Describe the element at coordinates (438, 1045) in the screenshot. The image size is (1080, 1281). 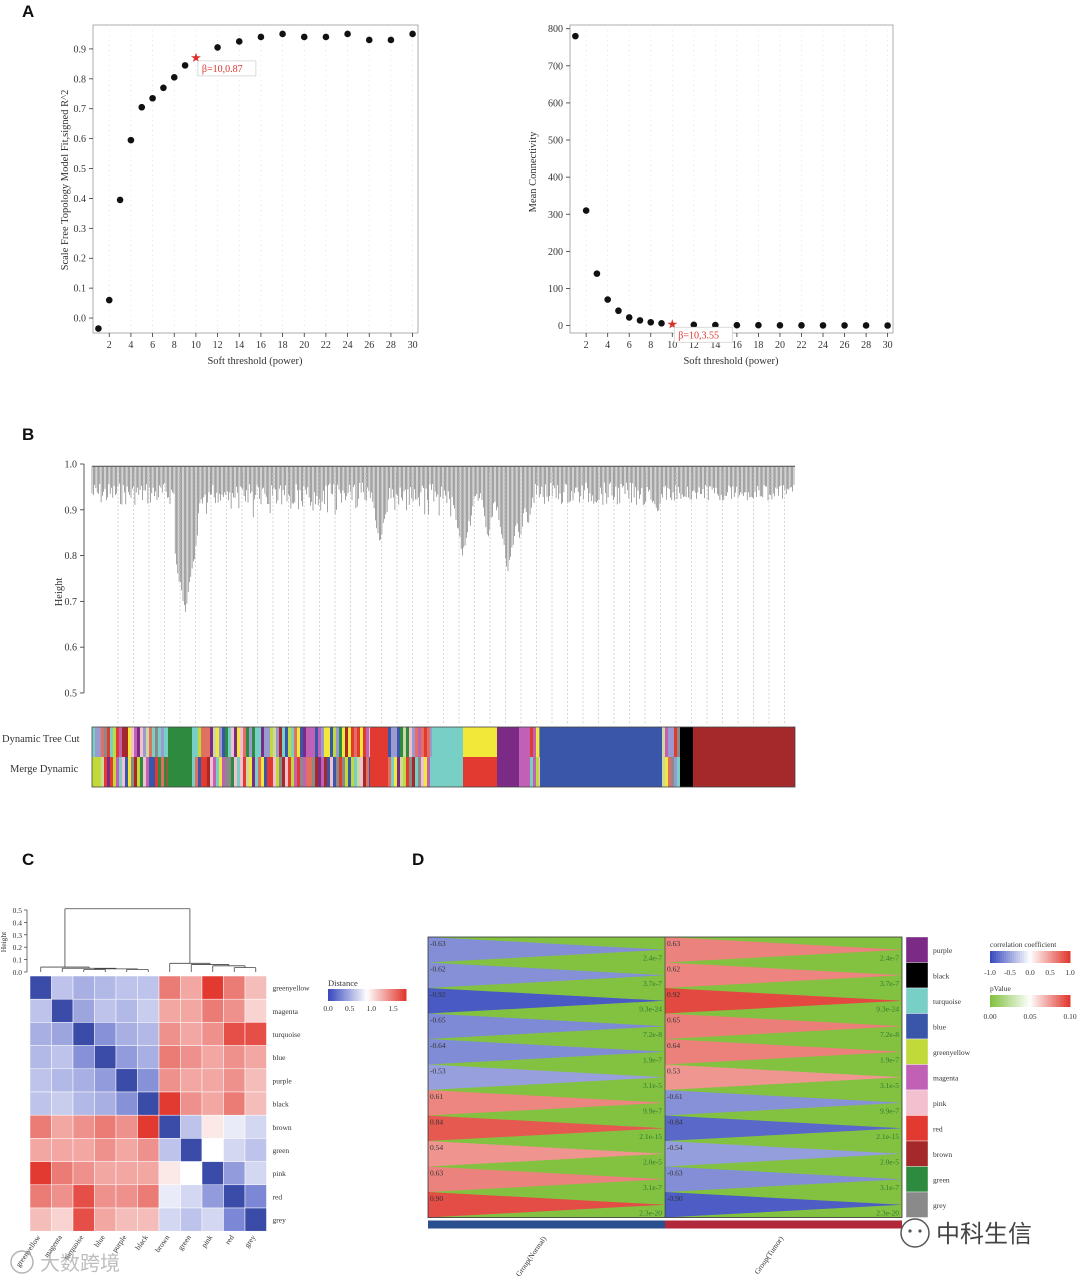
I see `correlation-value: -0.64` at that location.